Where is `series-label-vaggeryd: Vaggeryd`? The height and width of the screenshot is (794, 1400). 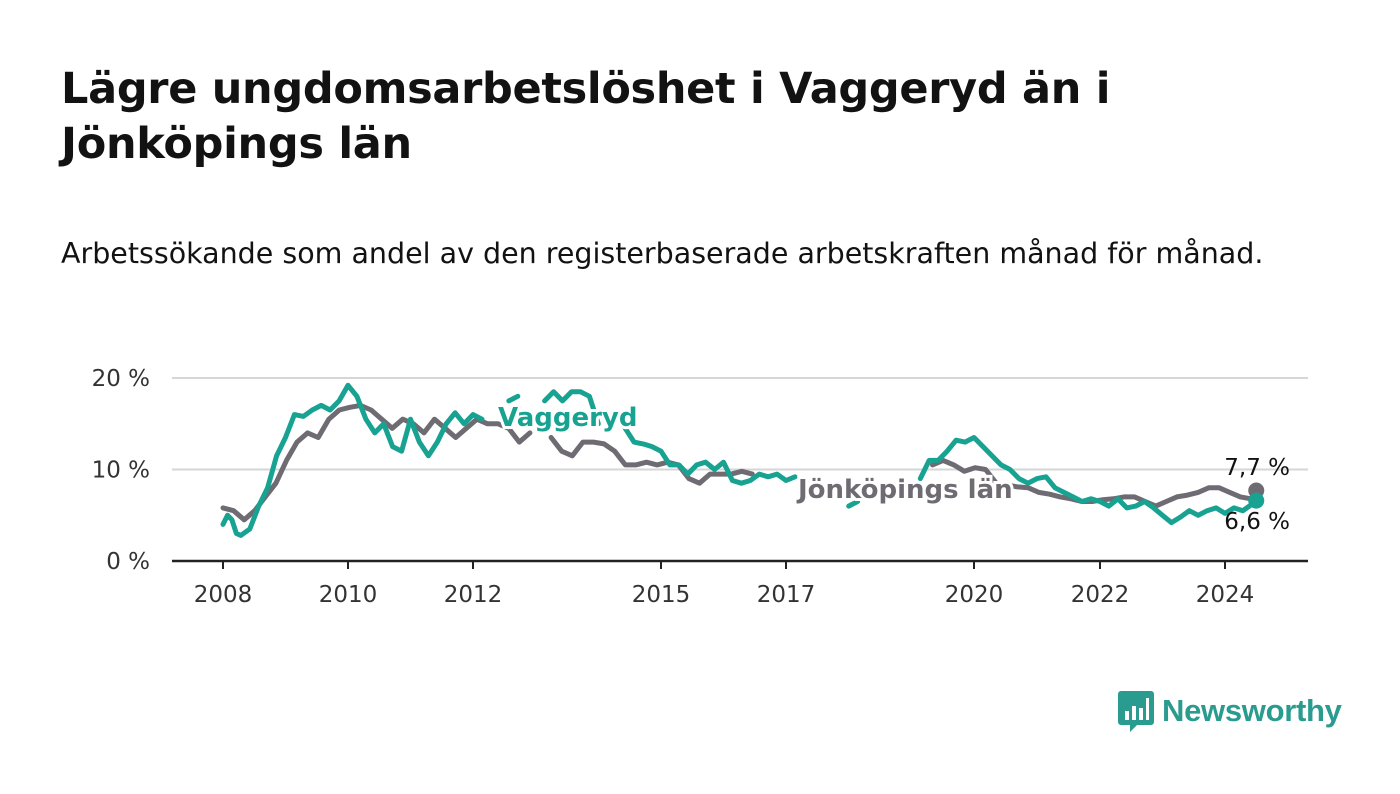 series-label-vaggeryd: Vaggeryd is located at coordinates (567, 418).